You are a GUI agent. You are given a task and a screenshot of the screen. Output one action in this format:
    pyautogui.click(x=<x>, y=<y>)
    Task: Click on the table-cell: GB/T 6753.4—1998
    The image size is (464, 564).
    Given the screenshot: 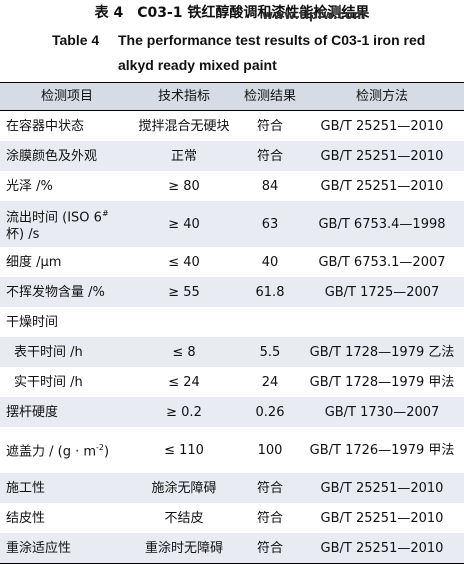 What is the action you would take?
    pyautogui.click(x=382, y=224)
    